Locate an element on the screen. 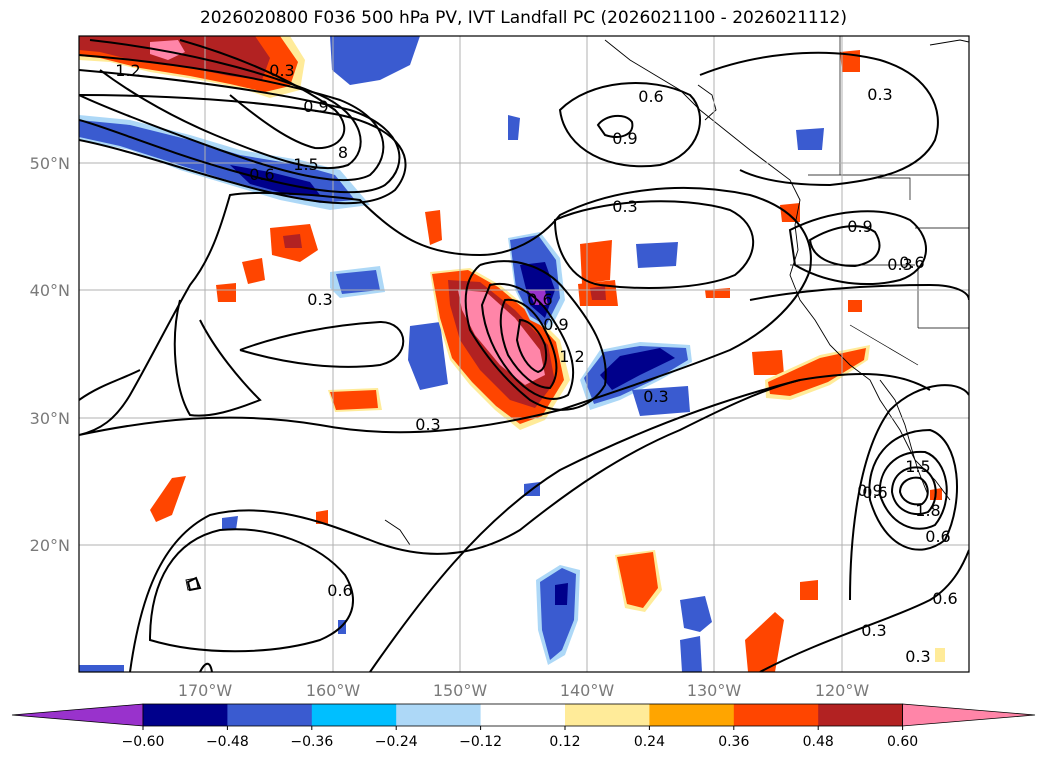 The width and height of the screenshot is (1047, 765). lon-label: 120°W is located at coordinates (842, 690).